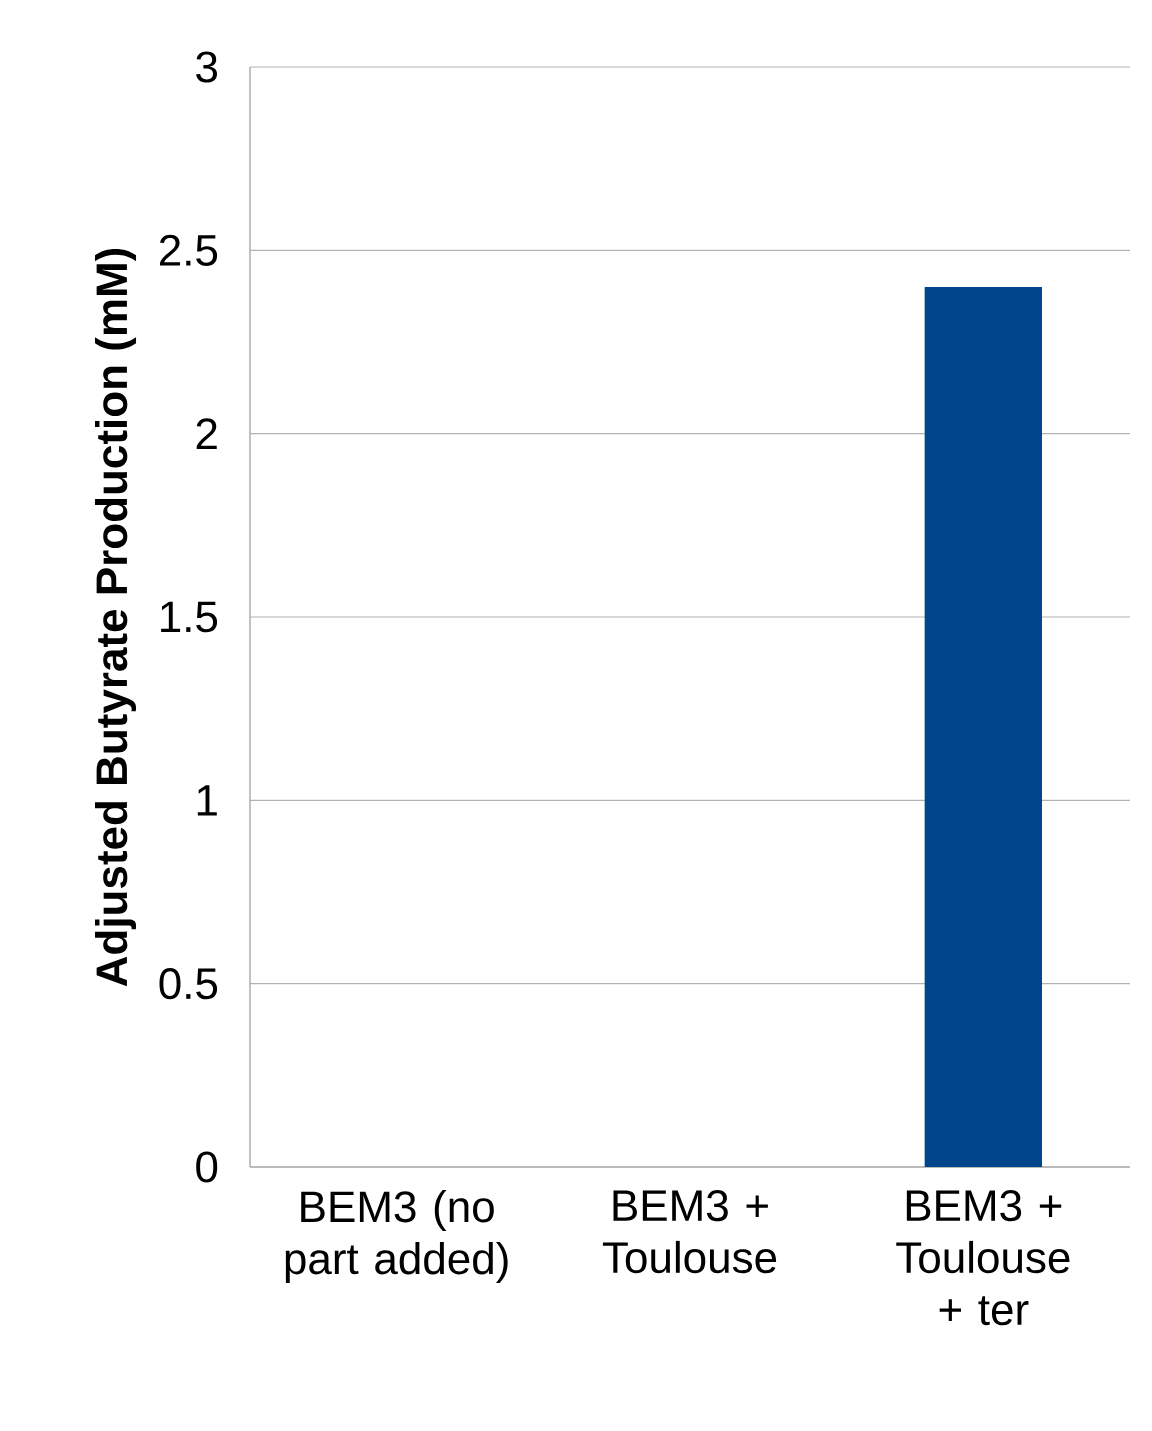 This screenshot has height=1431, width=1152. Describe the element at coordinates (189, 617) in the screenshot. I see `y-tick-label: 1.5` at that location.